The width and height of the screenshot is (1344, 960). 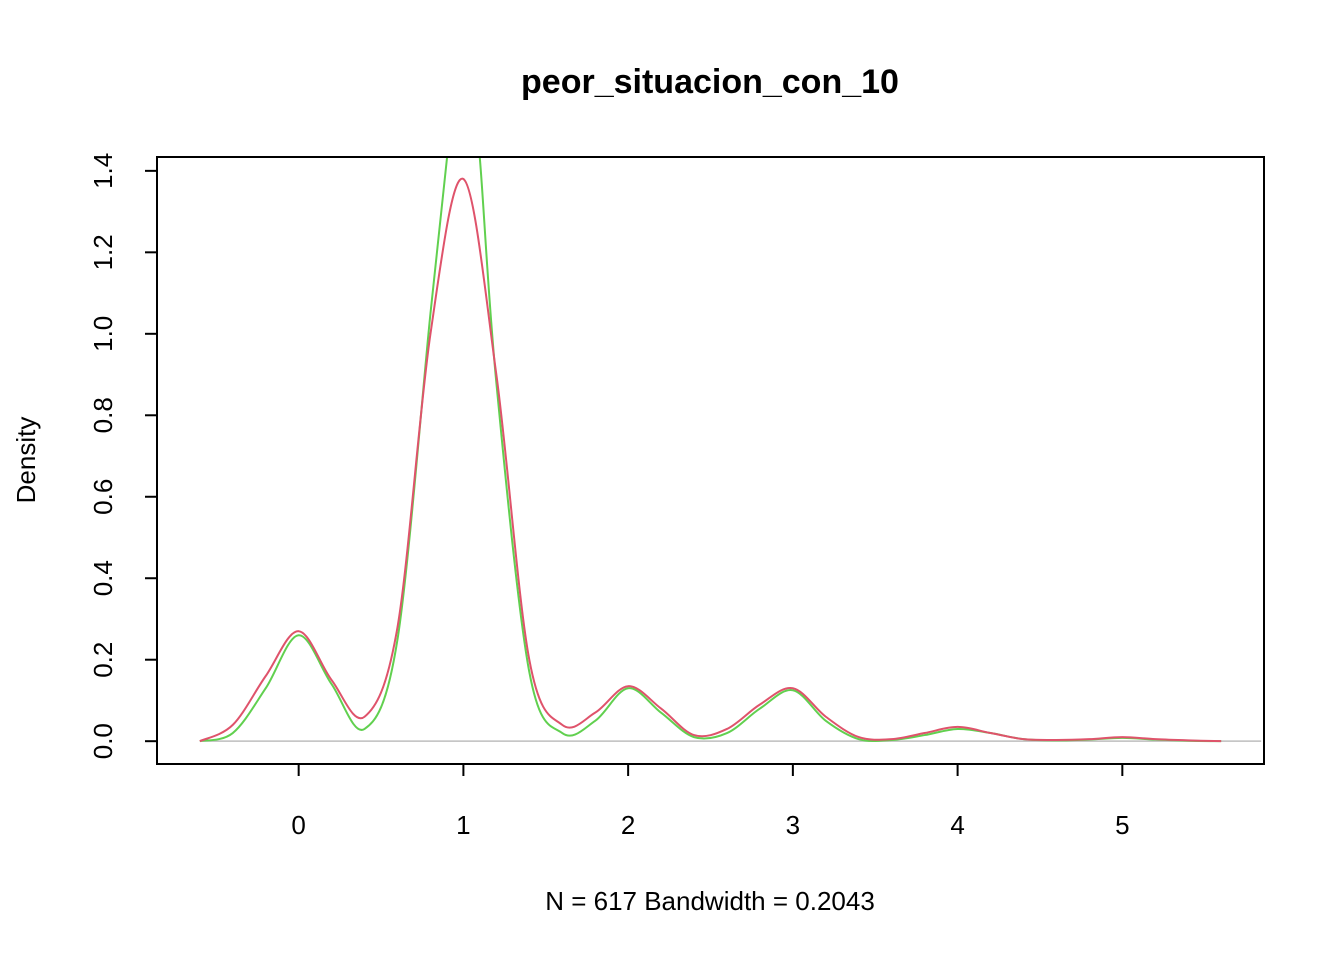 I want to click on y-tick-label: 1.2, so click(x=103, y=252).